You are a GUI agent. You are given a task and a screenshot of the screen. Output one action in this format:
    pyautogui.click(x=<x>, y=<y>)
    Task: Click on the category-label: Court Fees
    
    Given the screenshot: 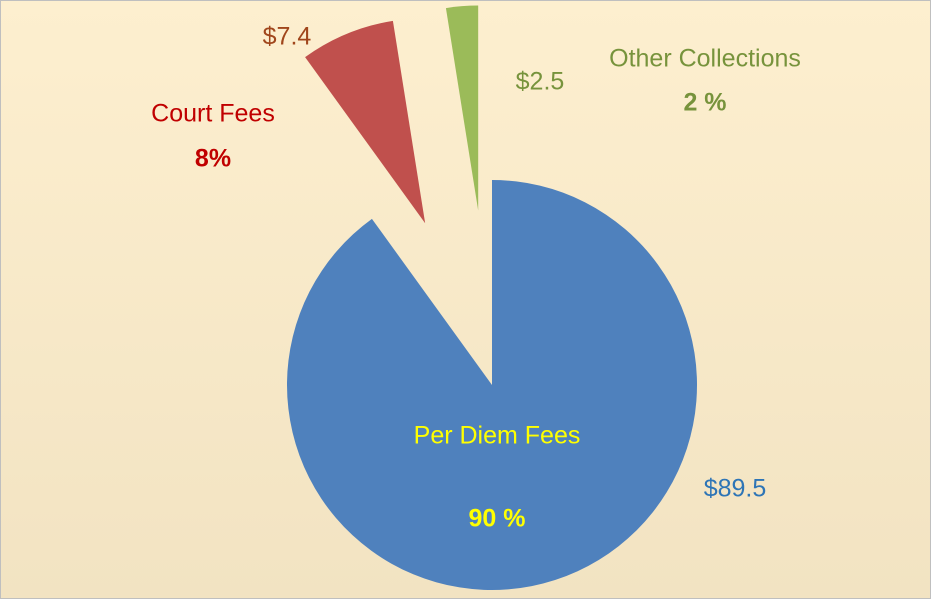 What is the action you would take?
    pyautogui.click(x=213, y=114)
    